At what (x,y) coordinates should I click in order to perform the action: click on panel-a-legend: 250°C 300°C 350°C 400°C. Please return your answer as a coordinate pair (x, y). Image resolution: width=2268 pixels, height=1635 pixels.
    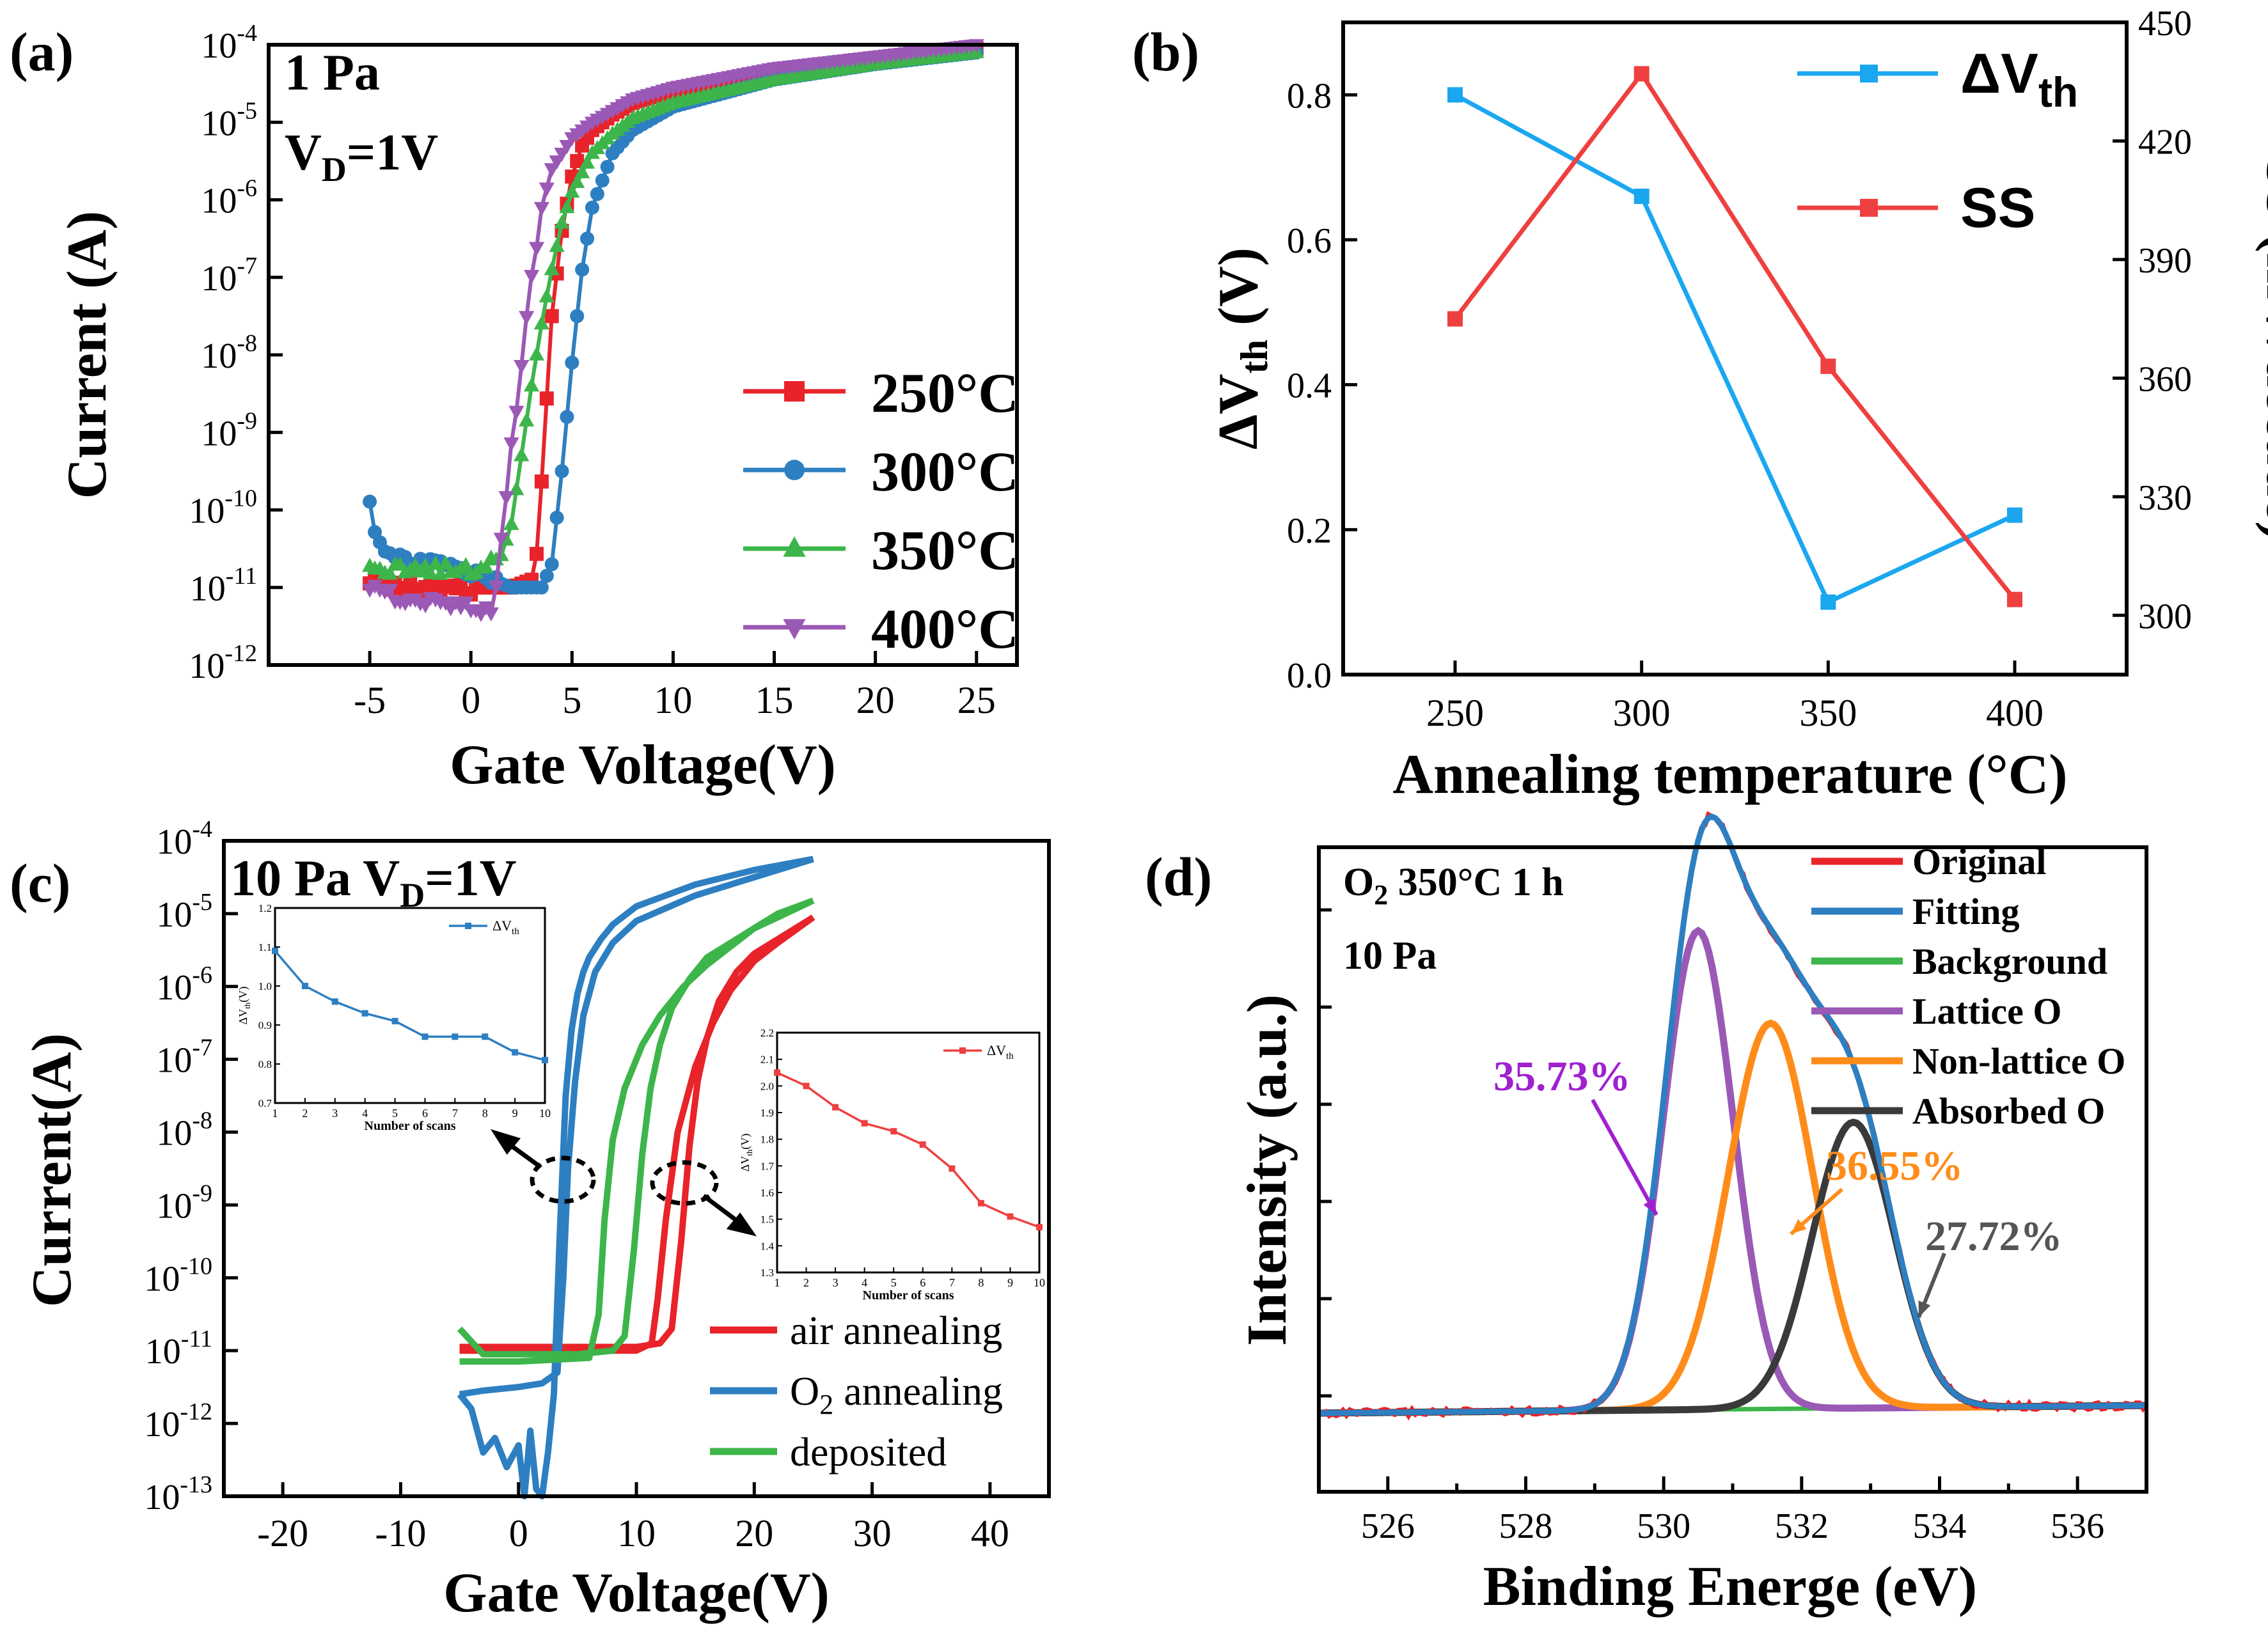
    Looking at the image, I should click on (881, 512).